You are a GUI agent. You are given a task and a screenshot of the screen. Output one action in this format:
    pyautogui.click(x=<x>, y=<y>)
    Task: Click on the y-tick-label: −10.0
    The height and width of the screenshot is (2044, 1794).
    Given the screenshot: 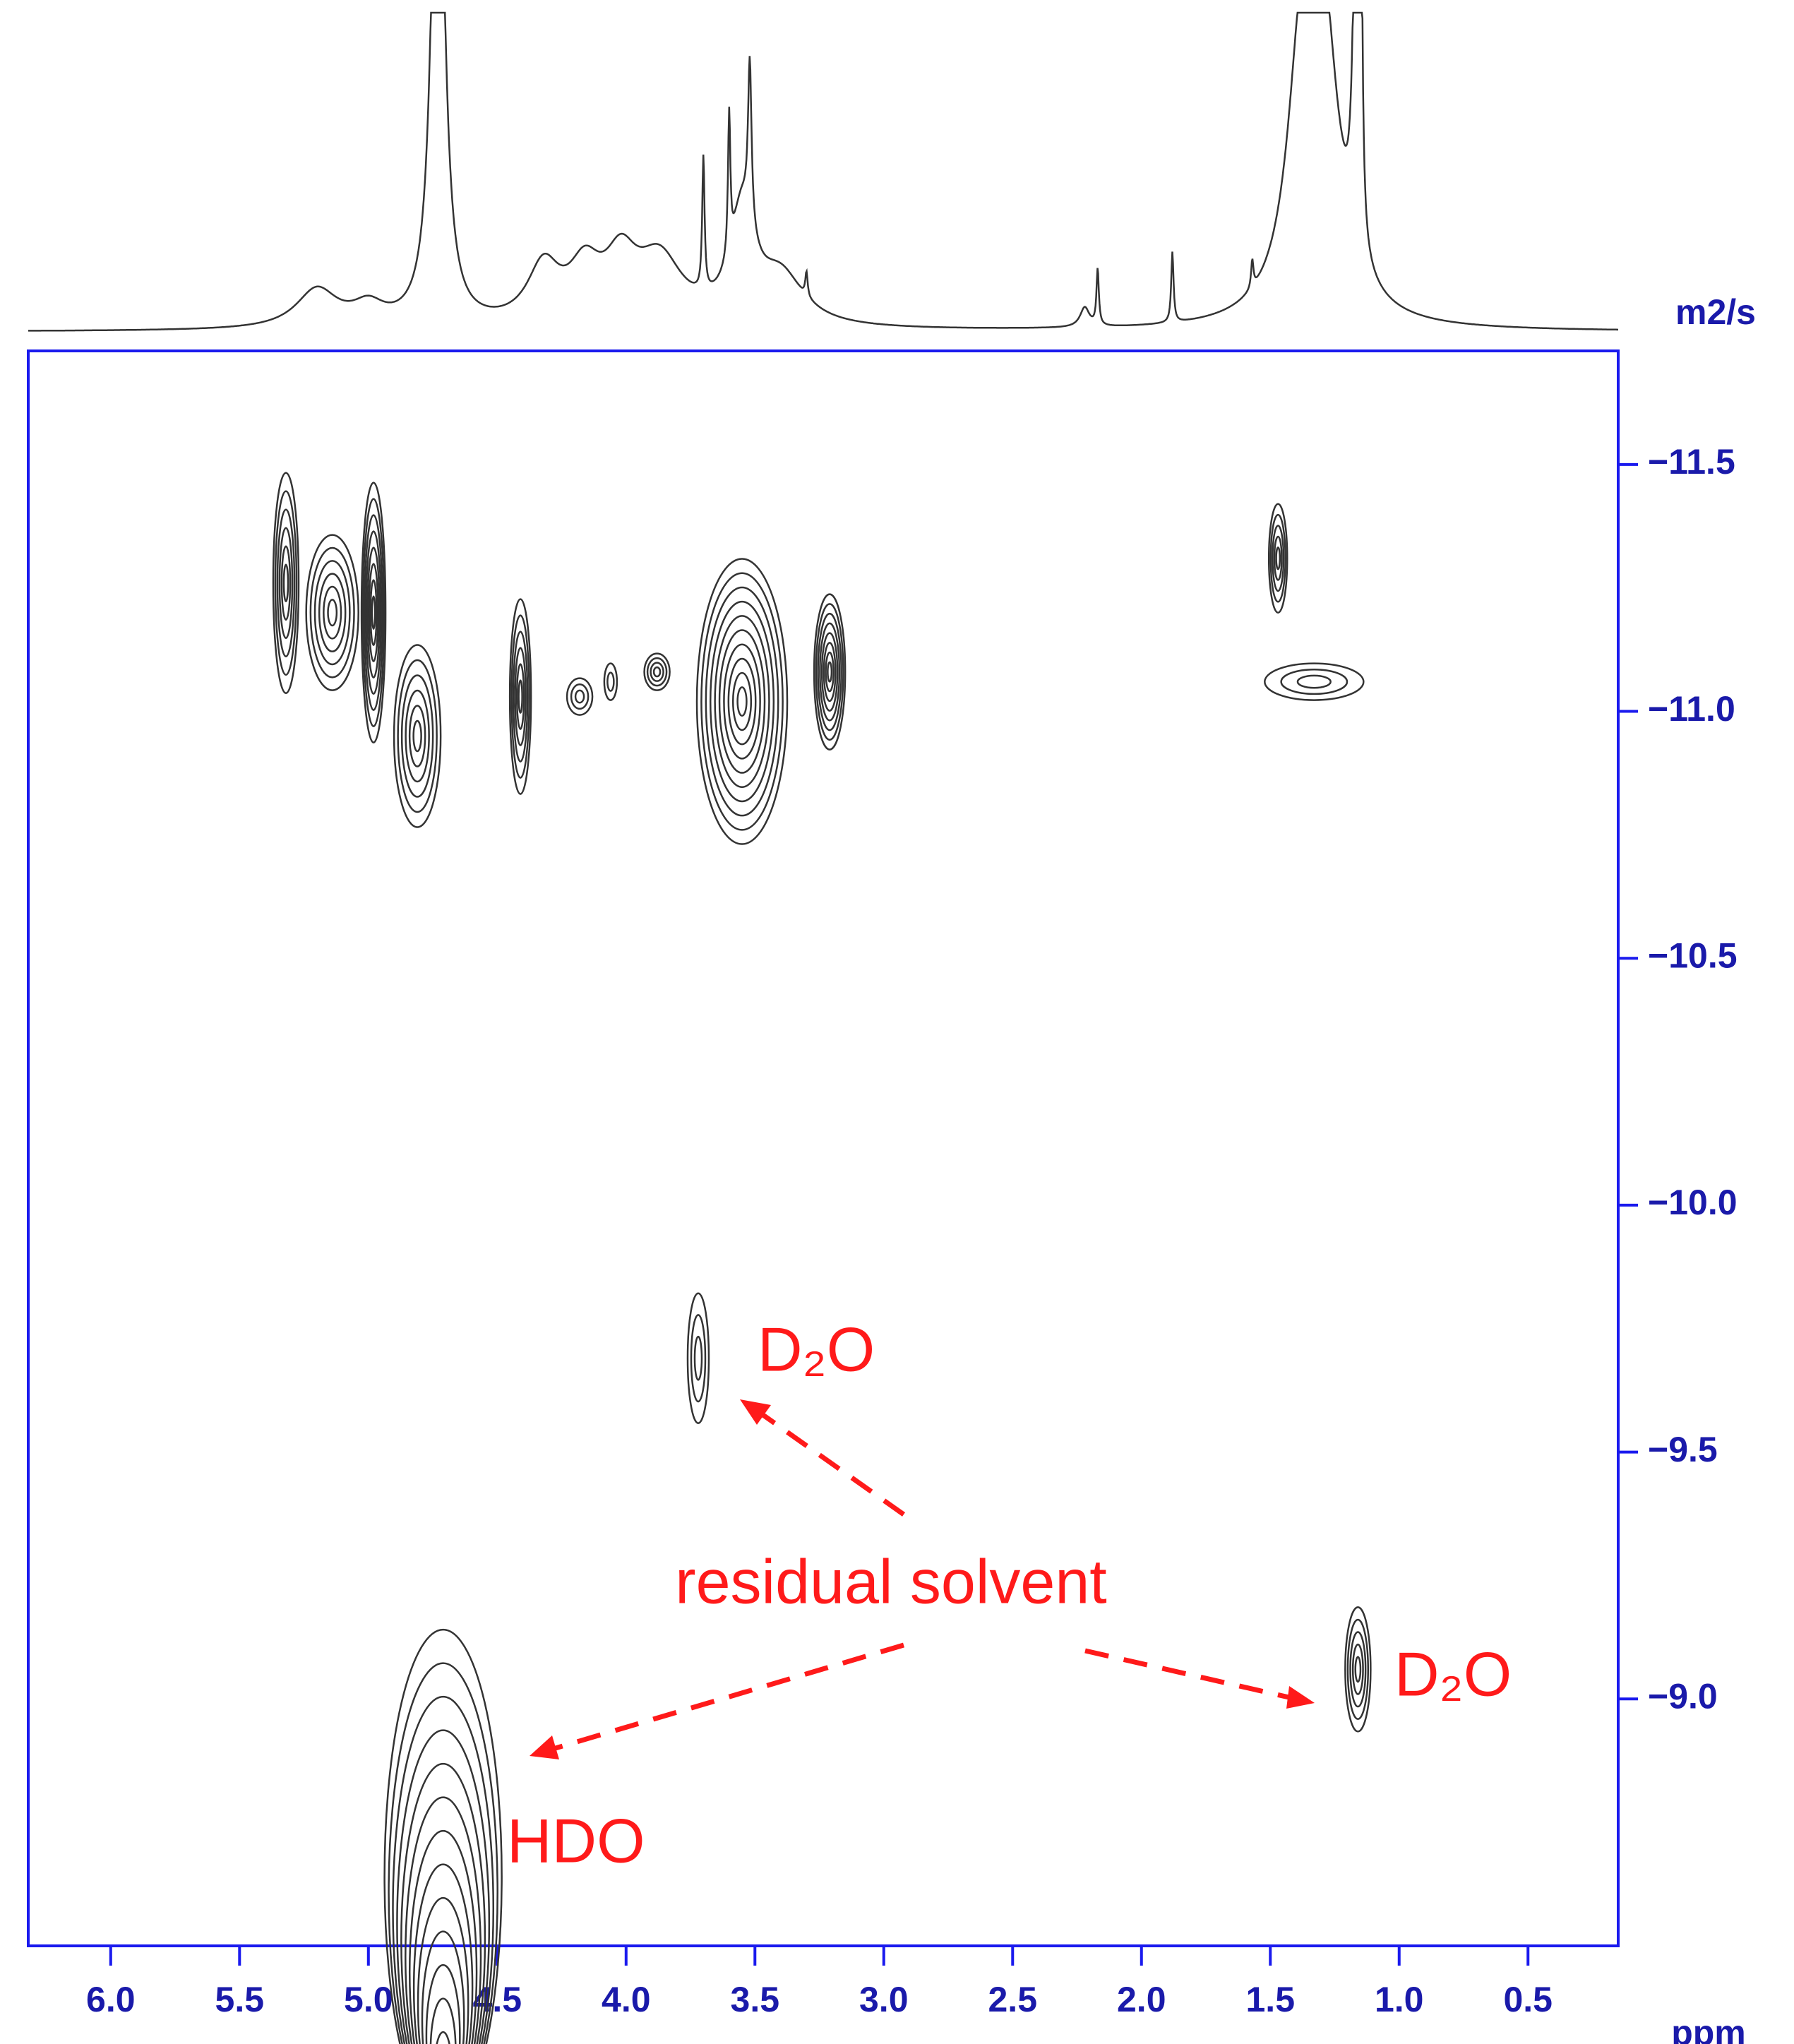 What is the action you would take?
    pyautogui.click(x=1693, y=1202)
    